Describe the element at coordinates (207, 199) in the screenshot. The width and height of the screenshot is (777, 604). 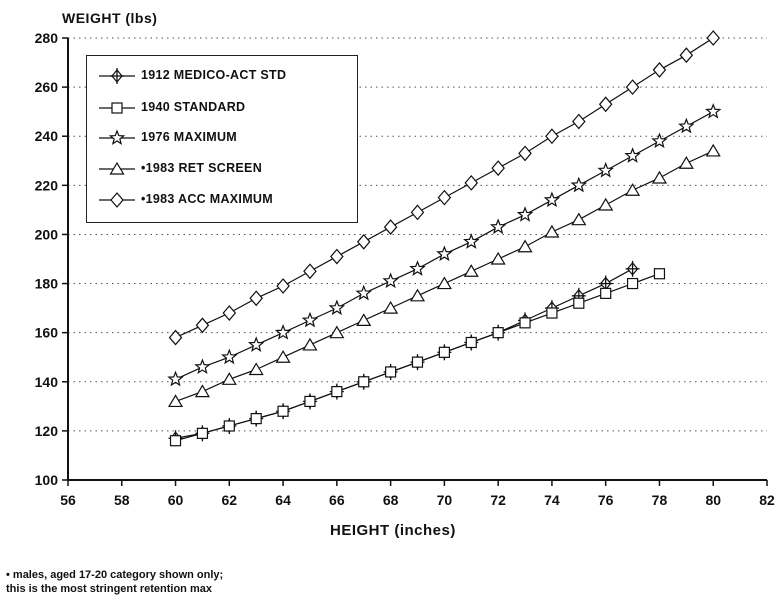
I see `legend-label: •1983 ACC MAXIMUM` at that location.